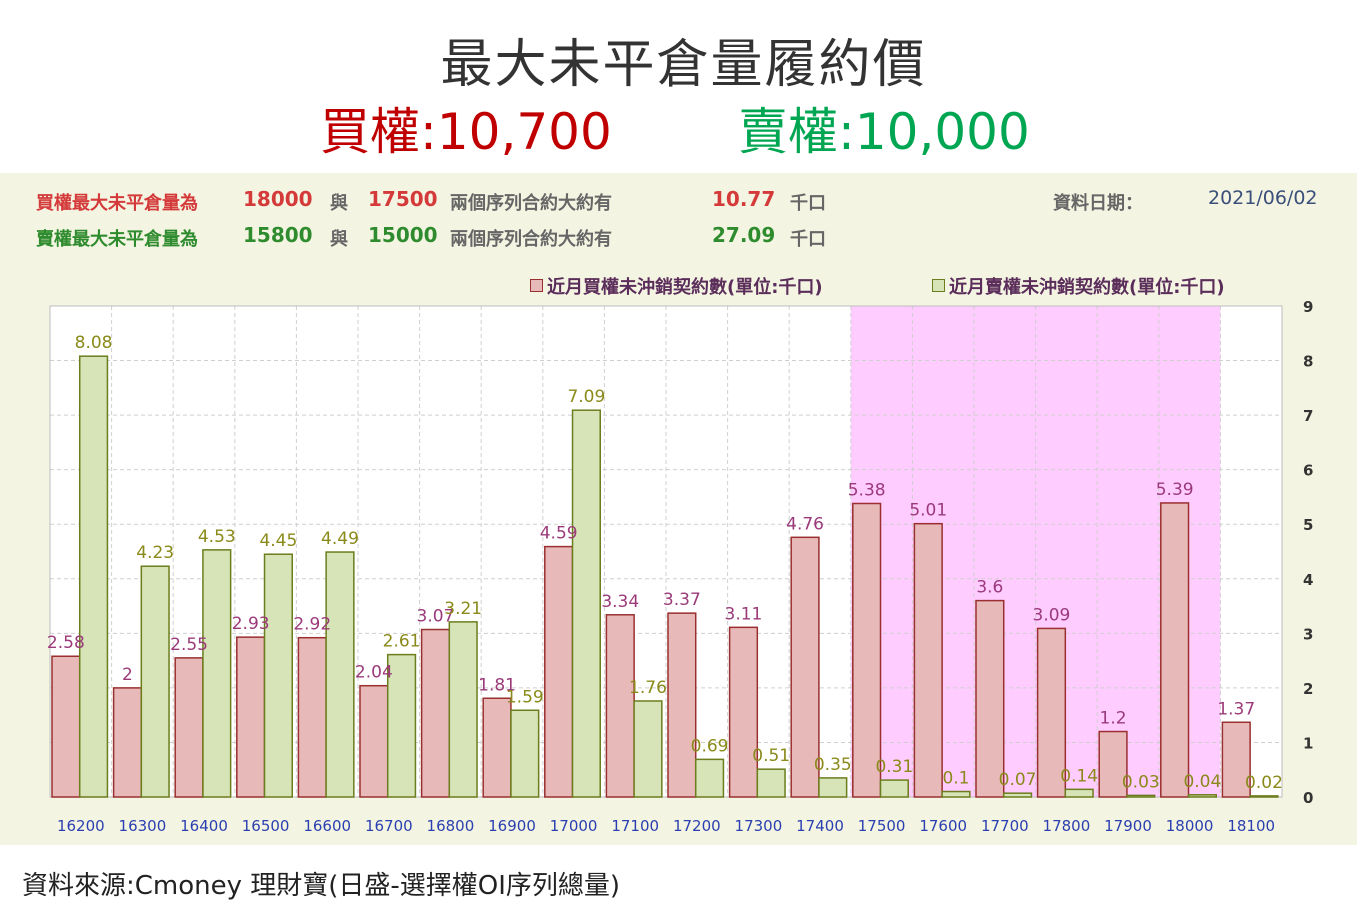 Image resolution: width=1367 pixels, height=919 pixels. I want to click on y-tick-label: 5, so click(1308, 525).